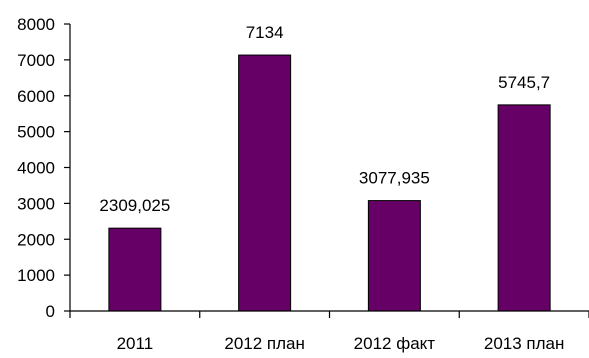 The width and height of the screenshot is (589, 358). What do you see at coordinates (36, 24) in the screenshot?
I see `y-tick-label: 8000` at bounding box center [36, 24].